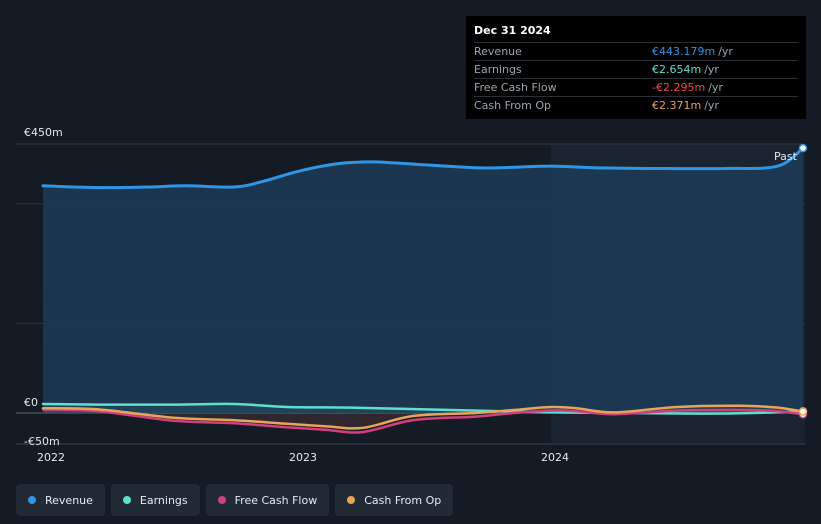 The height and width of the screenshot is (524, 821). What do you see at coordinates (31, 402) in the screenshot?
I see `y-tick-label: €0` at bounding box center [31, 402].